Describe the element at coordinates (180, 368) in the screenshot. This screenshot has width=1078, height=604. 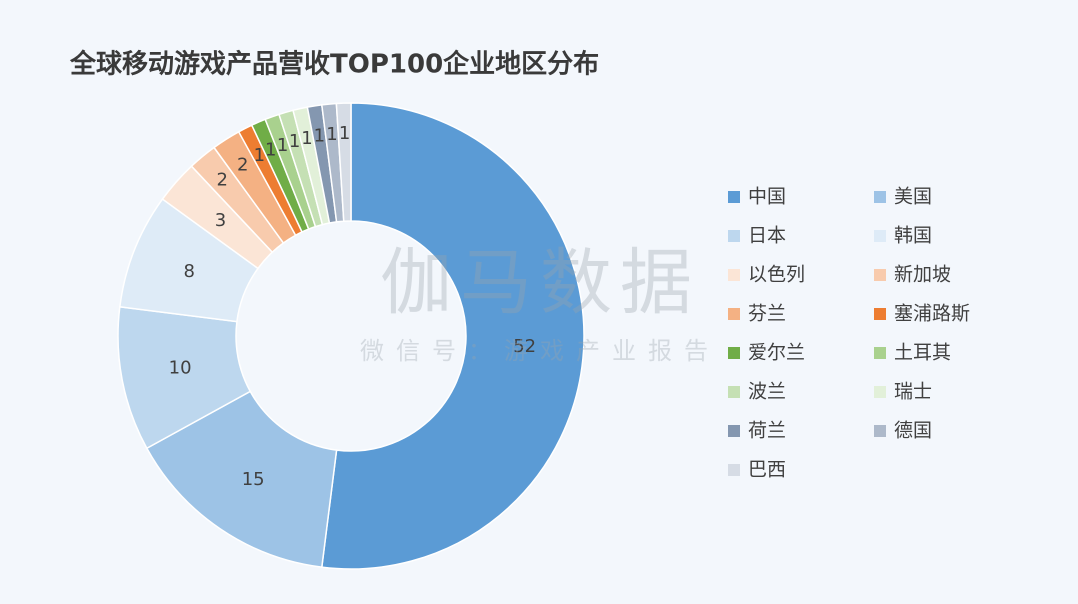
I see `data-label: 10` at that location.